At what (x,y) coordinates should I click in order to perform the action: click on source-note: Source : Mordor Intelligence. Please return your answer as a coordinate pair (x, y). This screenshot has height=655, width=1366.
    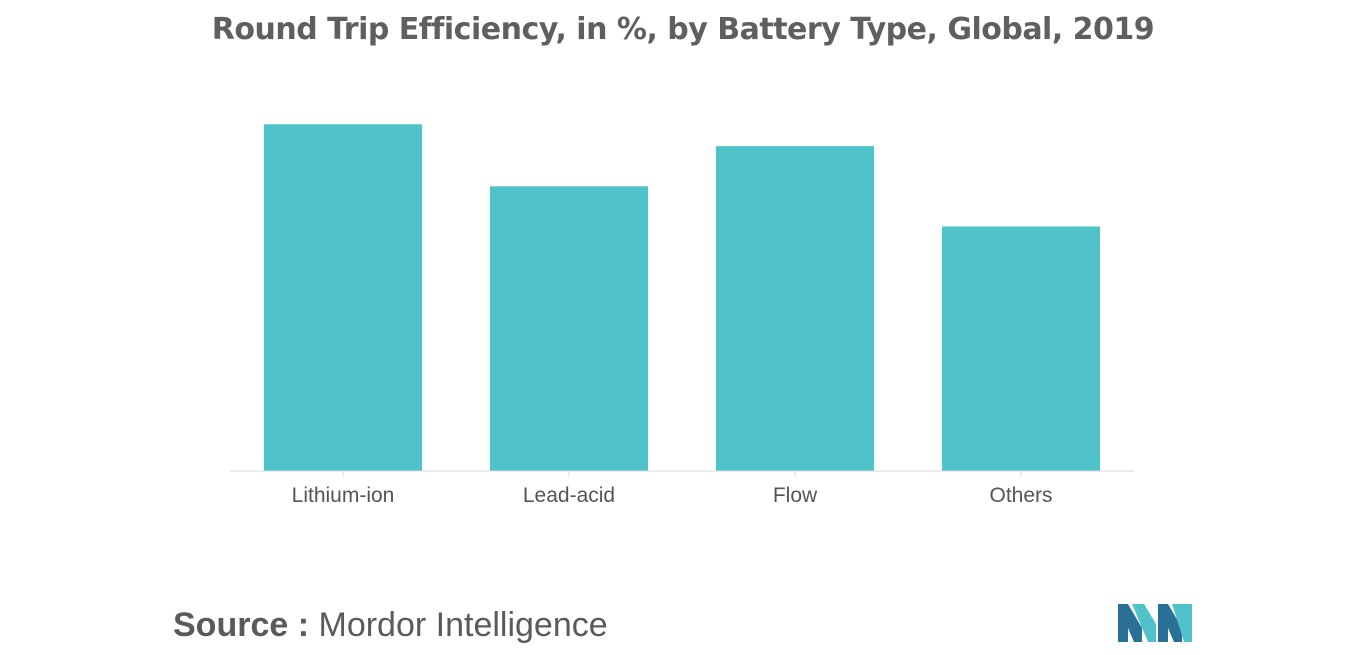
    Looking at the image, I should click on (390, 625).